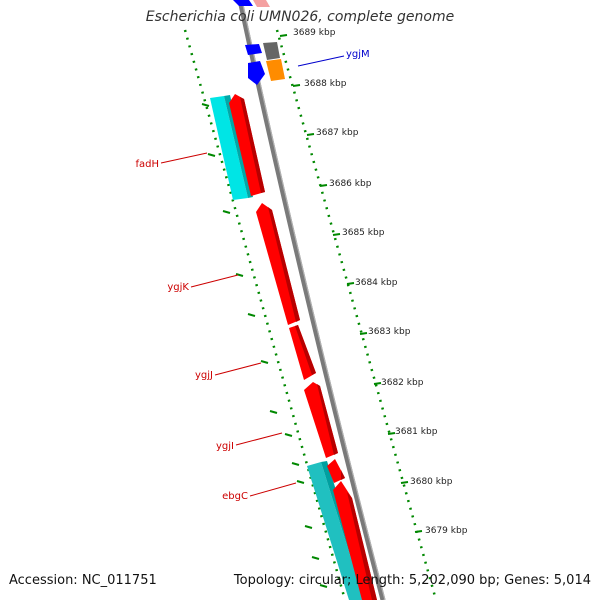 The image size is (600, 604). I want to click on feature-ebgC-cyan, so click(335, 531).